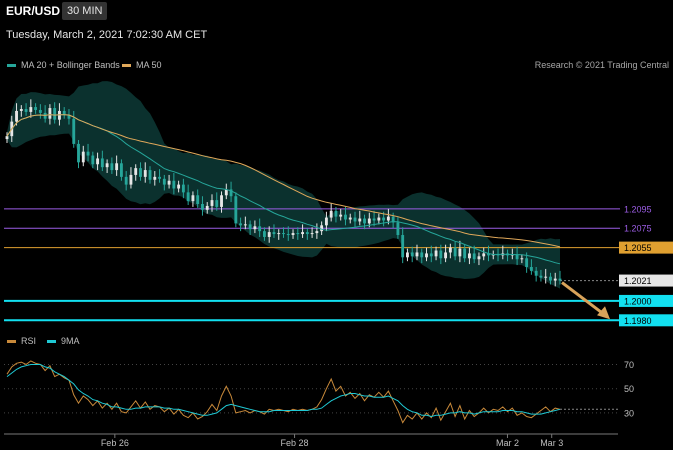  Describe the element at coordinates (295, 443) in the screenshot. I see `x-tick-label: Feb 28` at that location.